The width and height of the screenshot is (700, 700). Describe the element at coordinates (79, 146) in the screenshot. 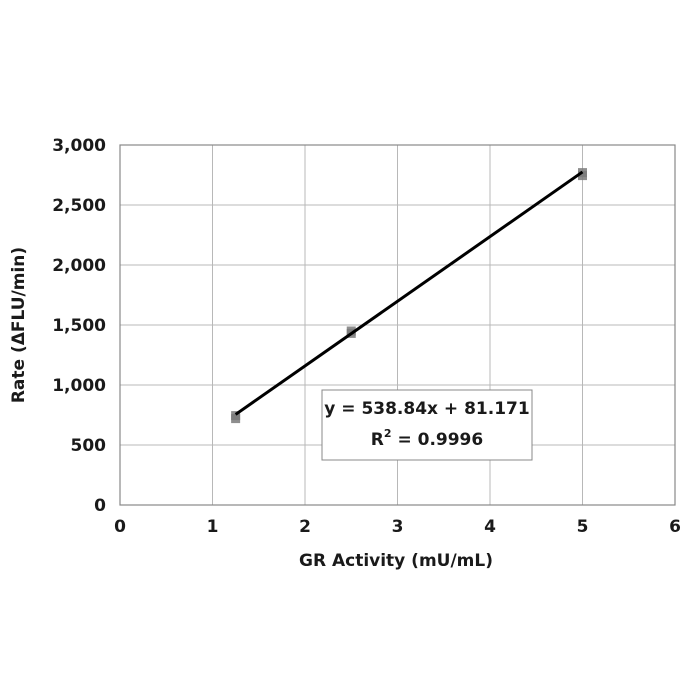

I see `y-tick-label: 3,000` at that location.